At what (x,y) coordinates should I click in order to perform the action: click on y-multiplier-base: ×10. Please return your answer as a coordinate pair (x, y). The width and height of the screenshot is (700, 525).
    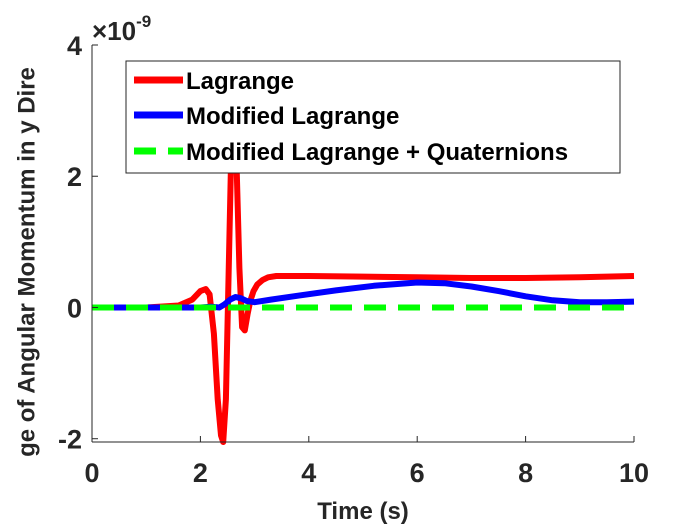
    Looking at the image, I should click on (114, 31).